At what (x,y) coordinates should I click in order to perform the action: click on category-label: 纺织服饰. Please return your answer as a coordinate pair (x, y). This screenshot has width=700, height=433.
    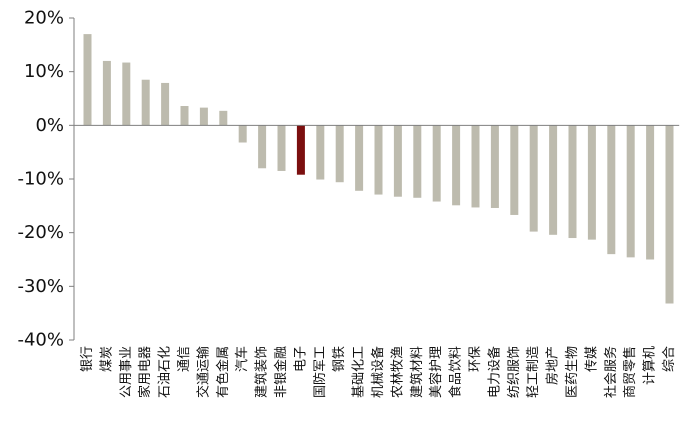
    Looking at the image, I should click on (514, 372).